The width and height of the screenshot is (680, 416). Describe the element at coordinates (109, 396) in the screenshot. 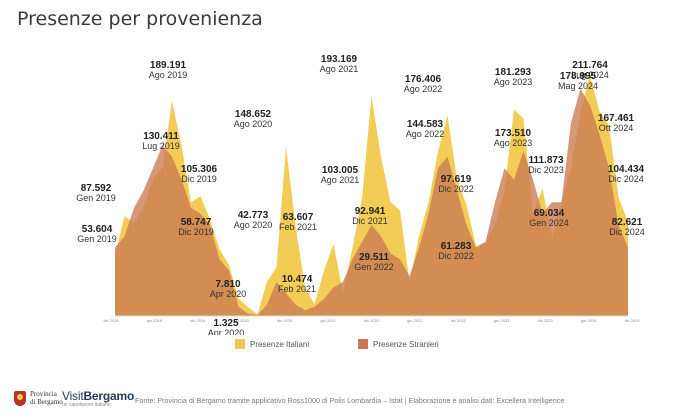

I see `visit-brand-b: Bergamo` at that location.